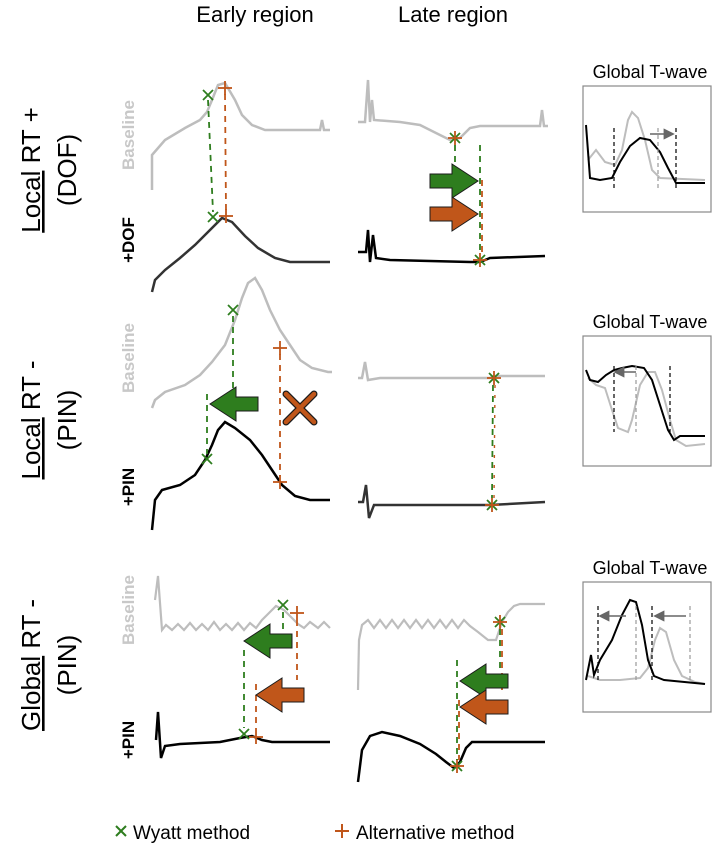  What do you see at coordinates (256, 737) in the screenshot?
I see `alt-marker-r3-early-treatment` at bounding box center [256, 737].